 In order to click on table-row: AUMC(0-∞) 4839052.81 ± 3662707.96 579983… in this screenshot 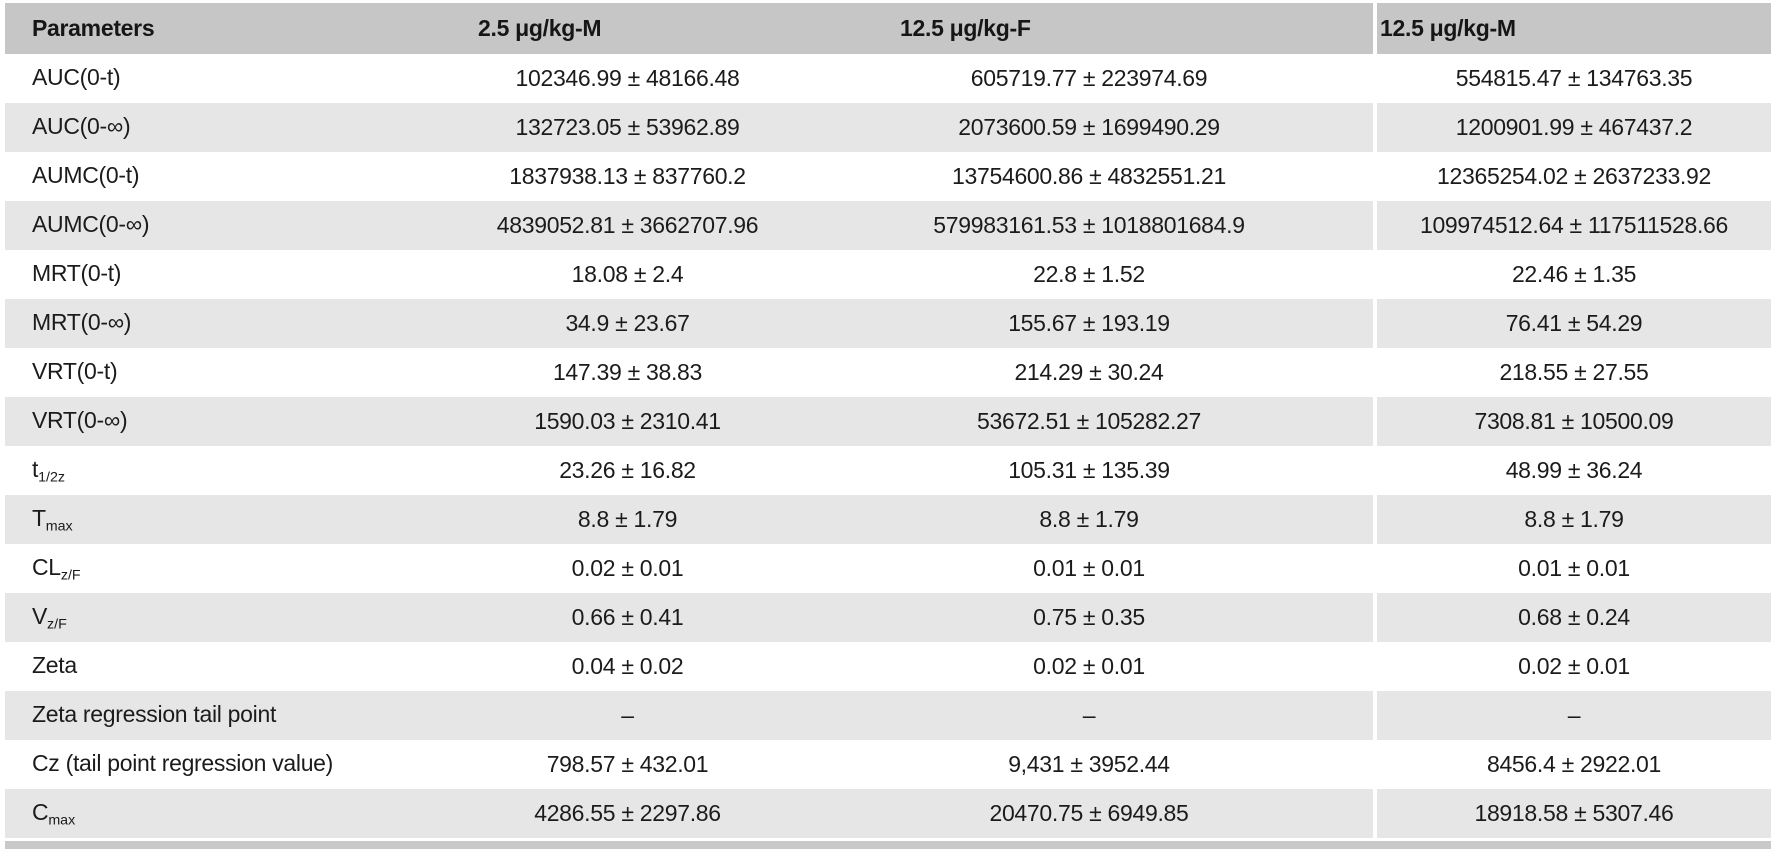, I will do `click(888, 225)`.